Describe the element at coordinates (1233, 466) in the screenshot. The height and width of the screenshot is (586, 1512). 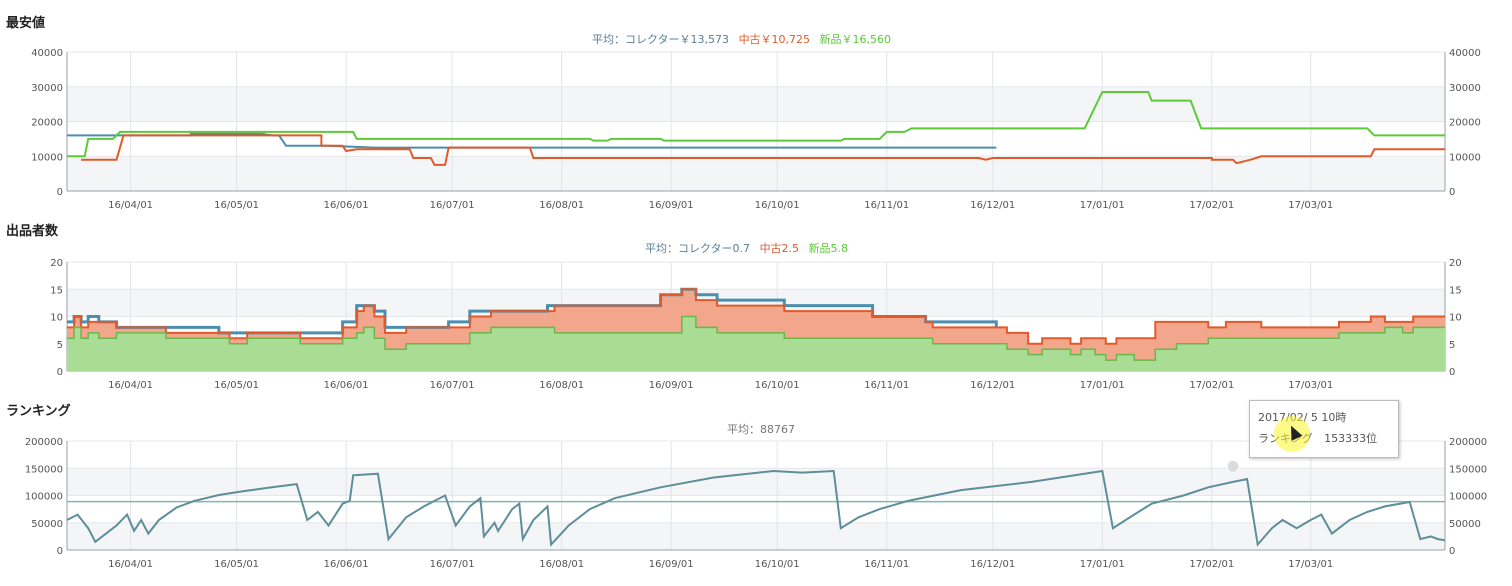
I see `ranking-hover-marker` at that location.